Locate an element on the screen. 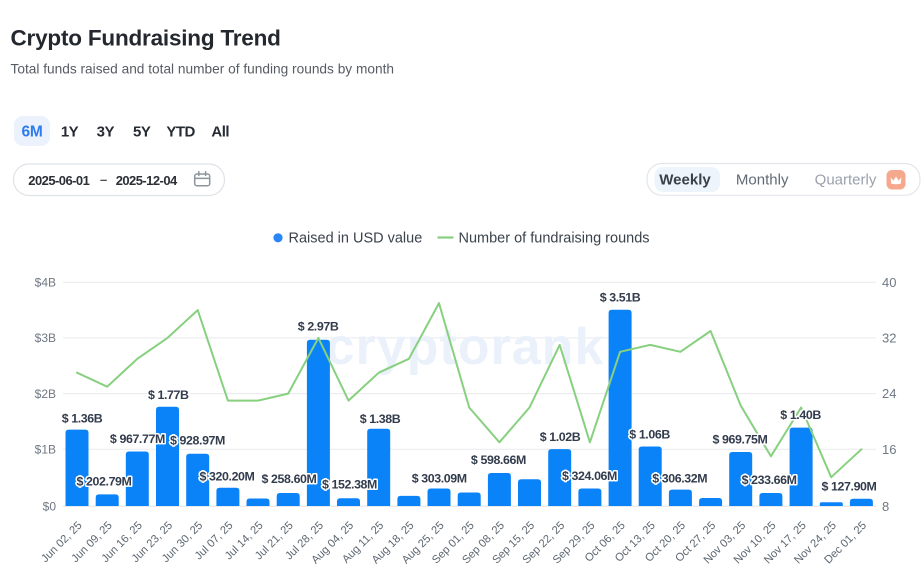  svg-text: Crypto Fundraising Trend is located at coordinates (146, 37).